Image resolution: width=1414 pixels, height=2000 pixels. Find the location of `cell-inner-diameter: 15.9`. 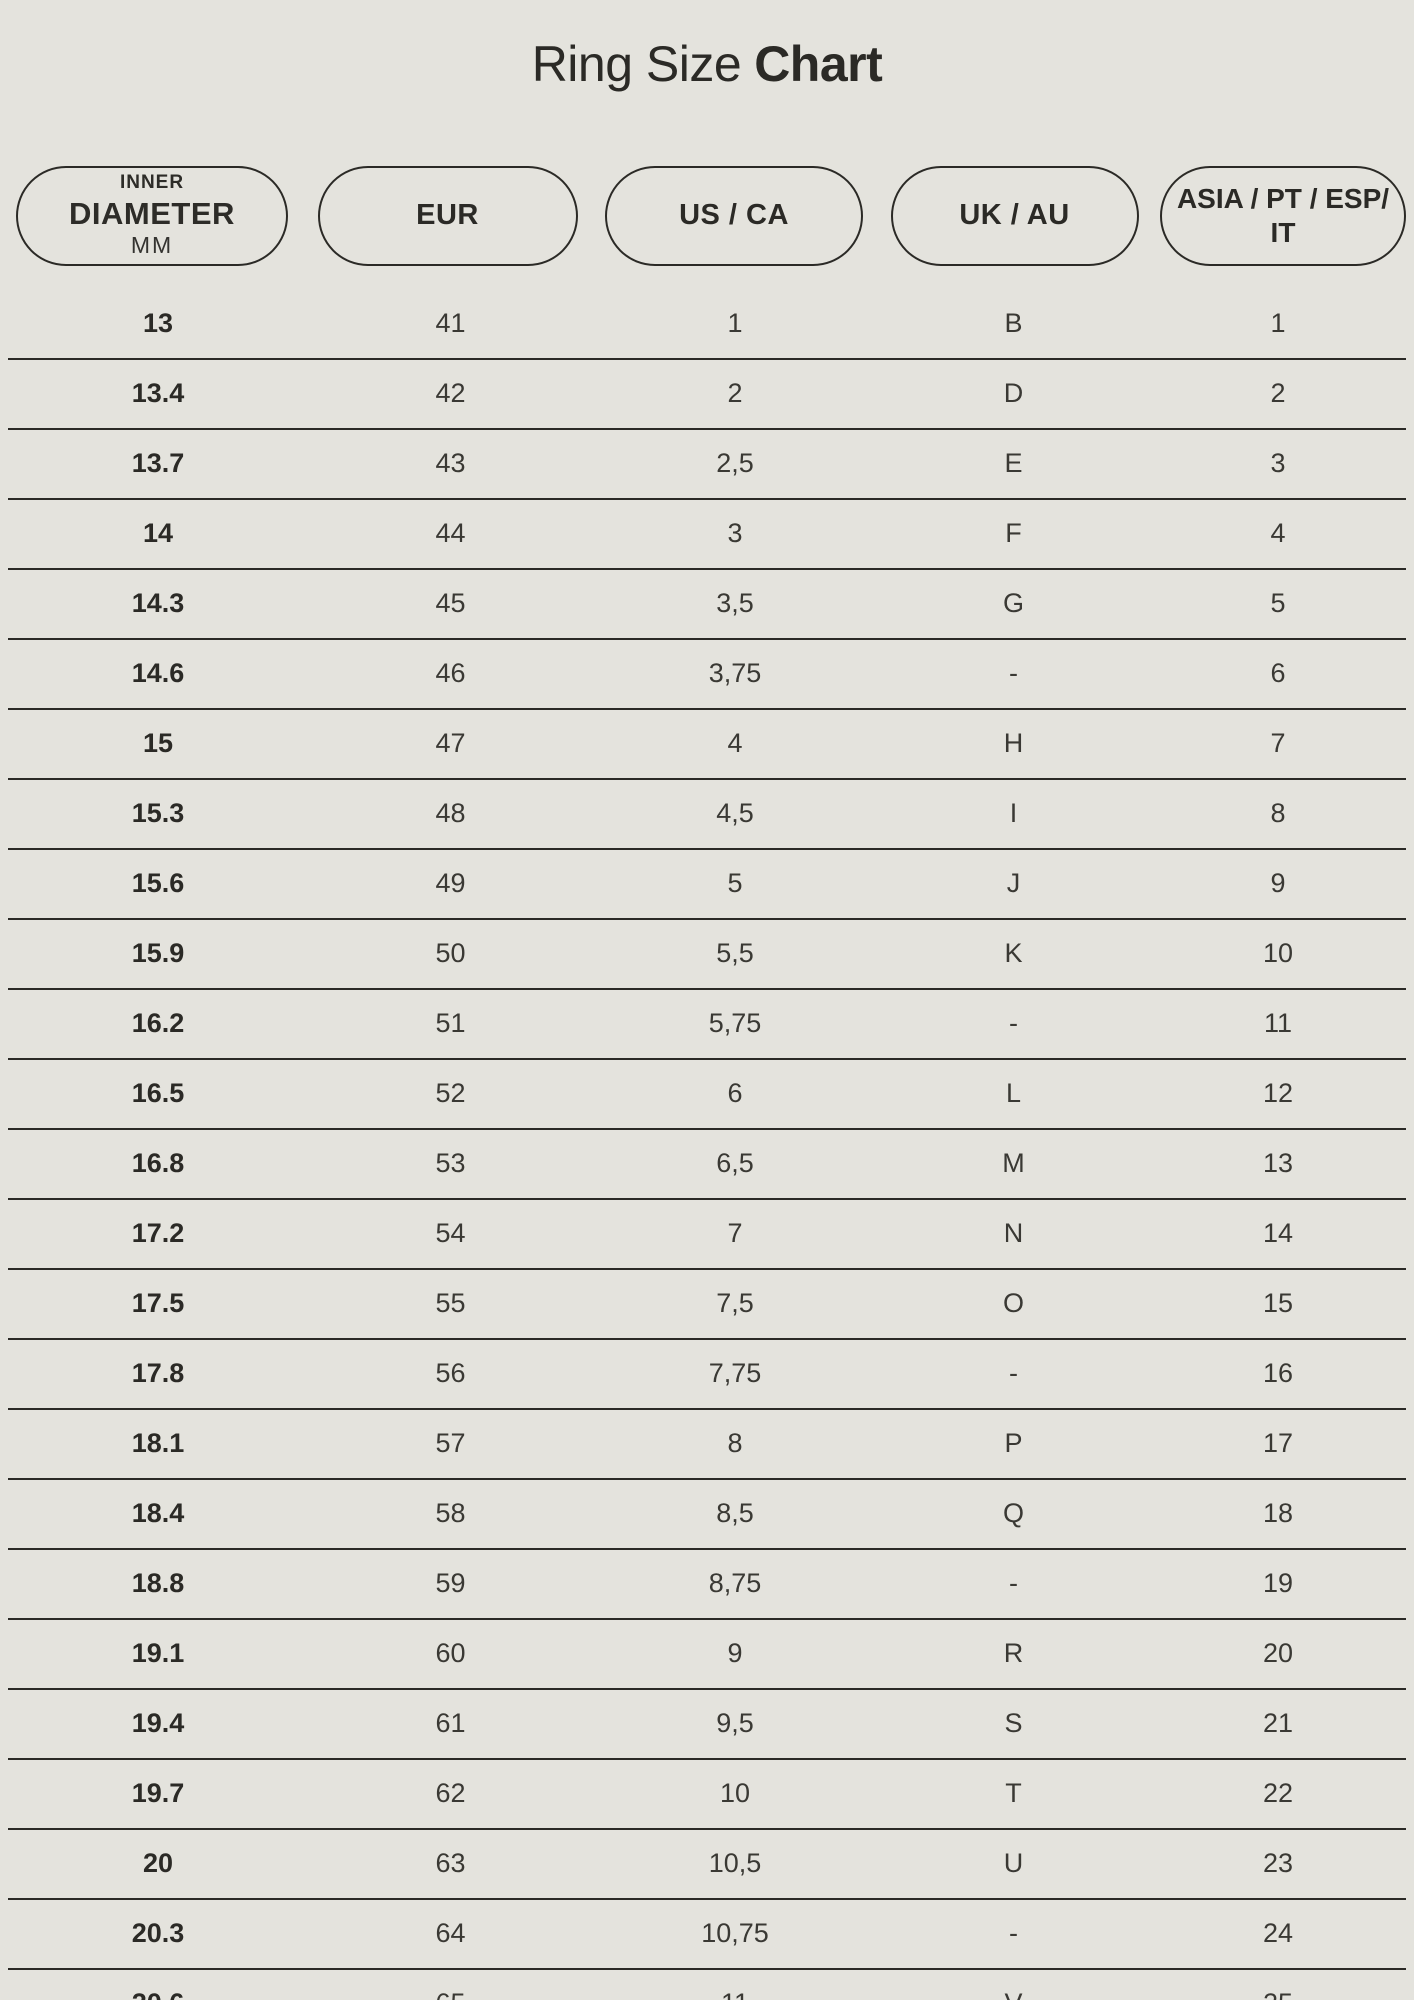

cell-inner-diameter: 15.9 is located at coordinates (158, 953).